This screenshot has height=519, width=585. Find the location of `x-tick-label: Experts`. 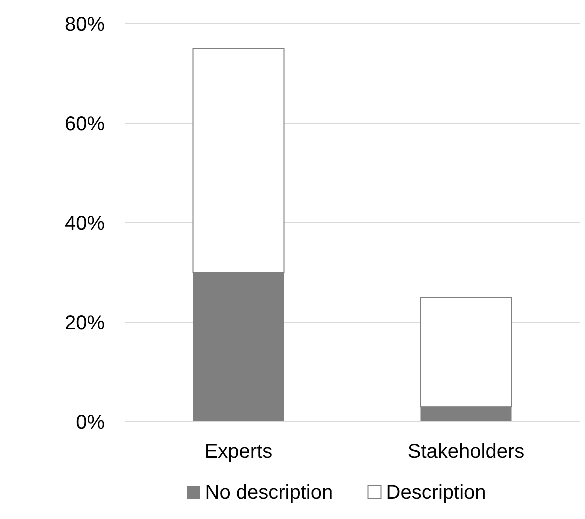

x-tick-label: Experts is located at coordinates (238, 452).